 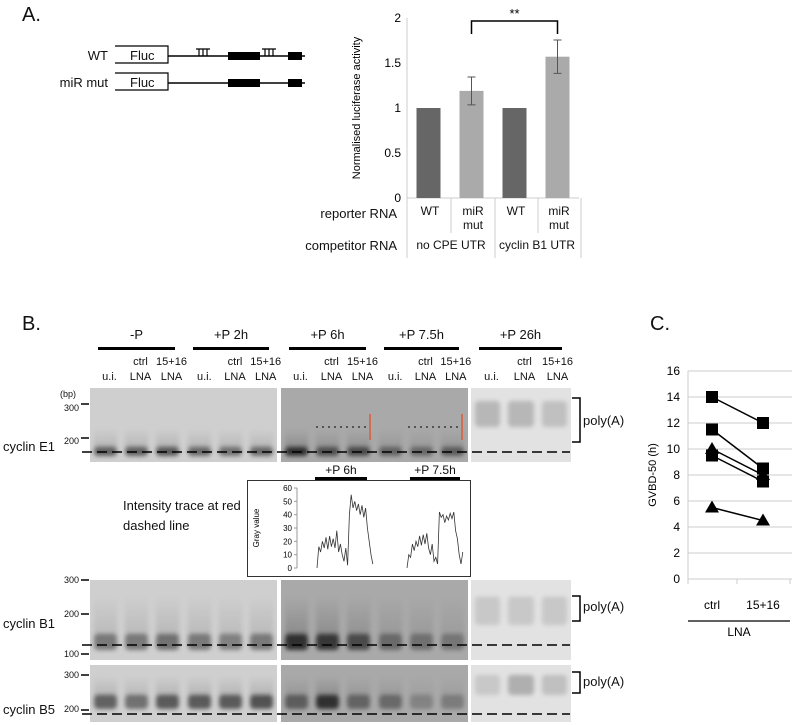 What do you see at coordinates (392, 63) in the screenshot?
I see `y-tick-label: 1.5` at bounding box center [392, 63].